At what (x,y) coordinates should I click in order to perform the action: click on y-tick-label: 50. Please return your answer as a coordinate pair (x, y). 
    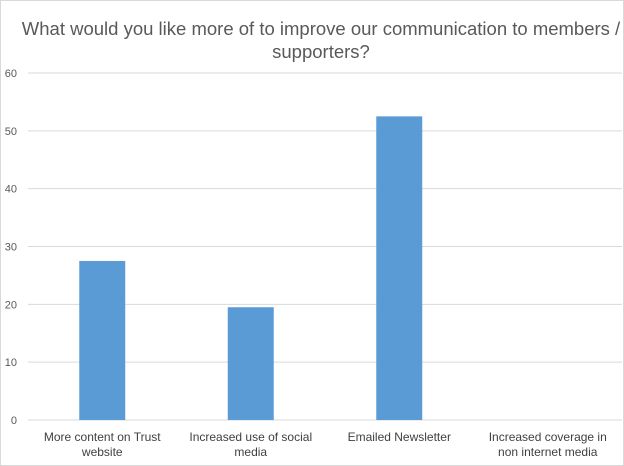
    Looking at the image, I should click on (11, 132).